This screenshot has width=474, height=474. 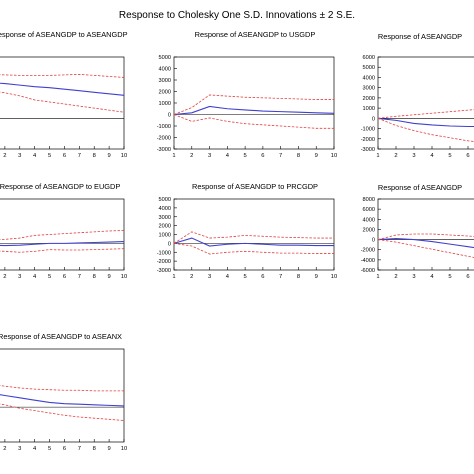 What do you see at coordinates (64, 34) in the screenshot?
I see `panel-title: Response of ASEANGDP to ASEANGDP` at bounding box center [64, 34].